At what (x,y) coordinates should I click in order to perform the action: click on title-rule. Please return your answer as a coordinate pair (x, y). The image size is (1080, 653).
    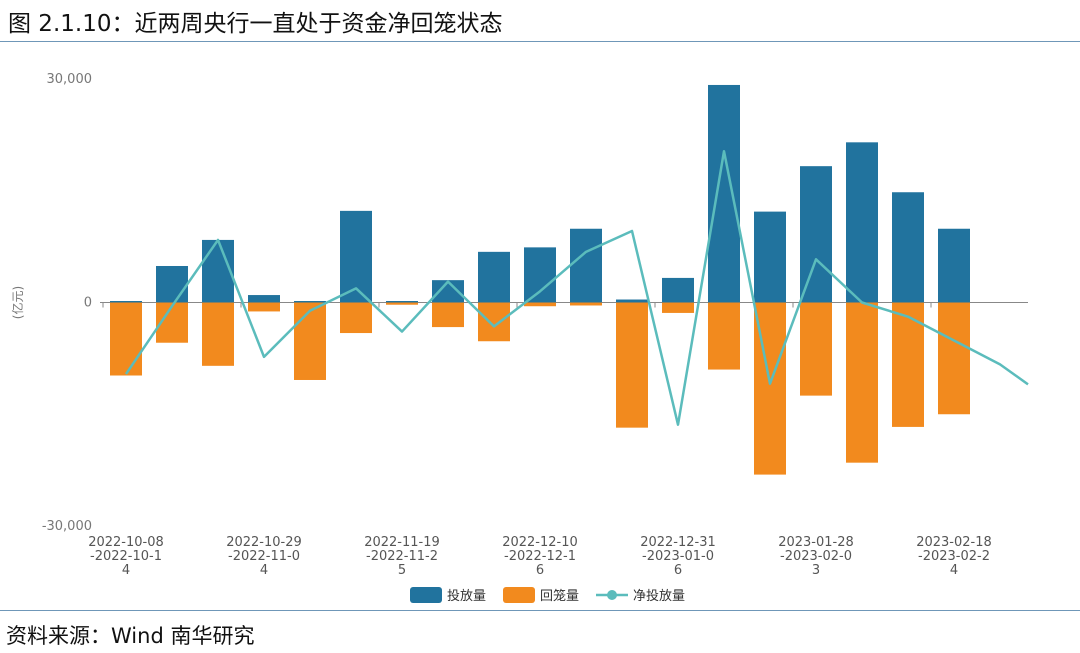
    Looking at the image, I should click on (540, 41).